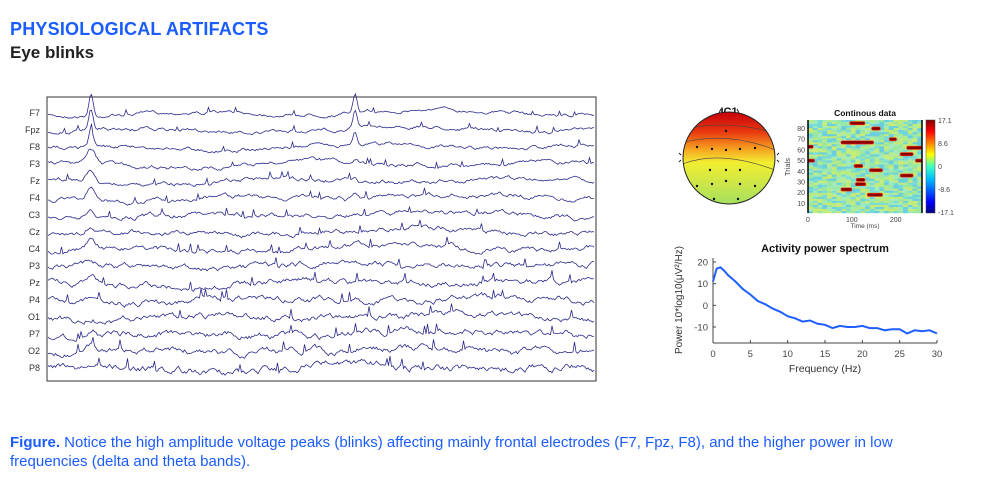 Image resolution: width=1000 pixels, height=504 pixels. I want to click on heatmap-ytick: 60, so click(801, 150).